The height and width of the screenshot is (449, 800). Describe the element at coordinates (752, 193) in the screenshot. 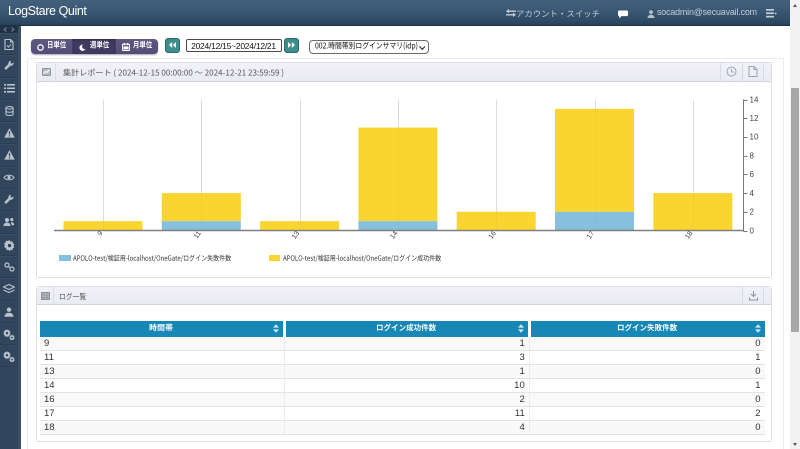

I see `svg-text: 4` at that location.